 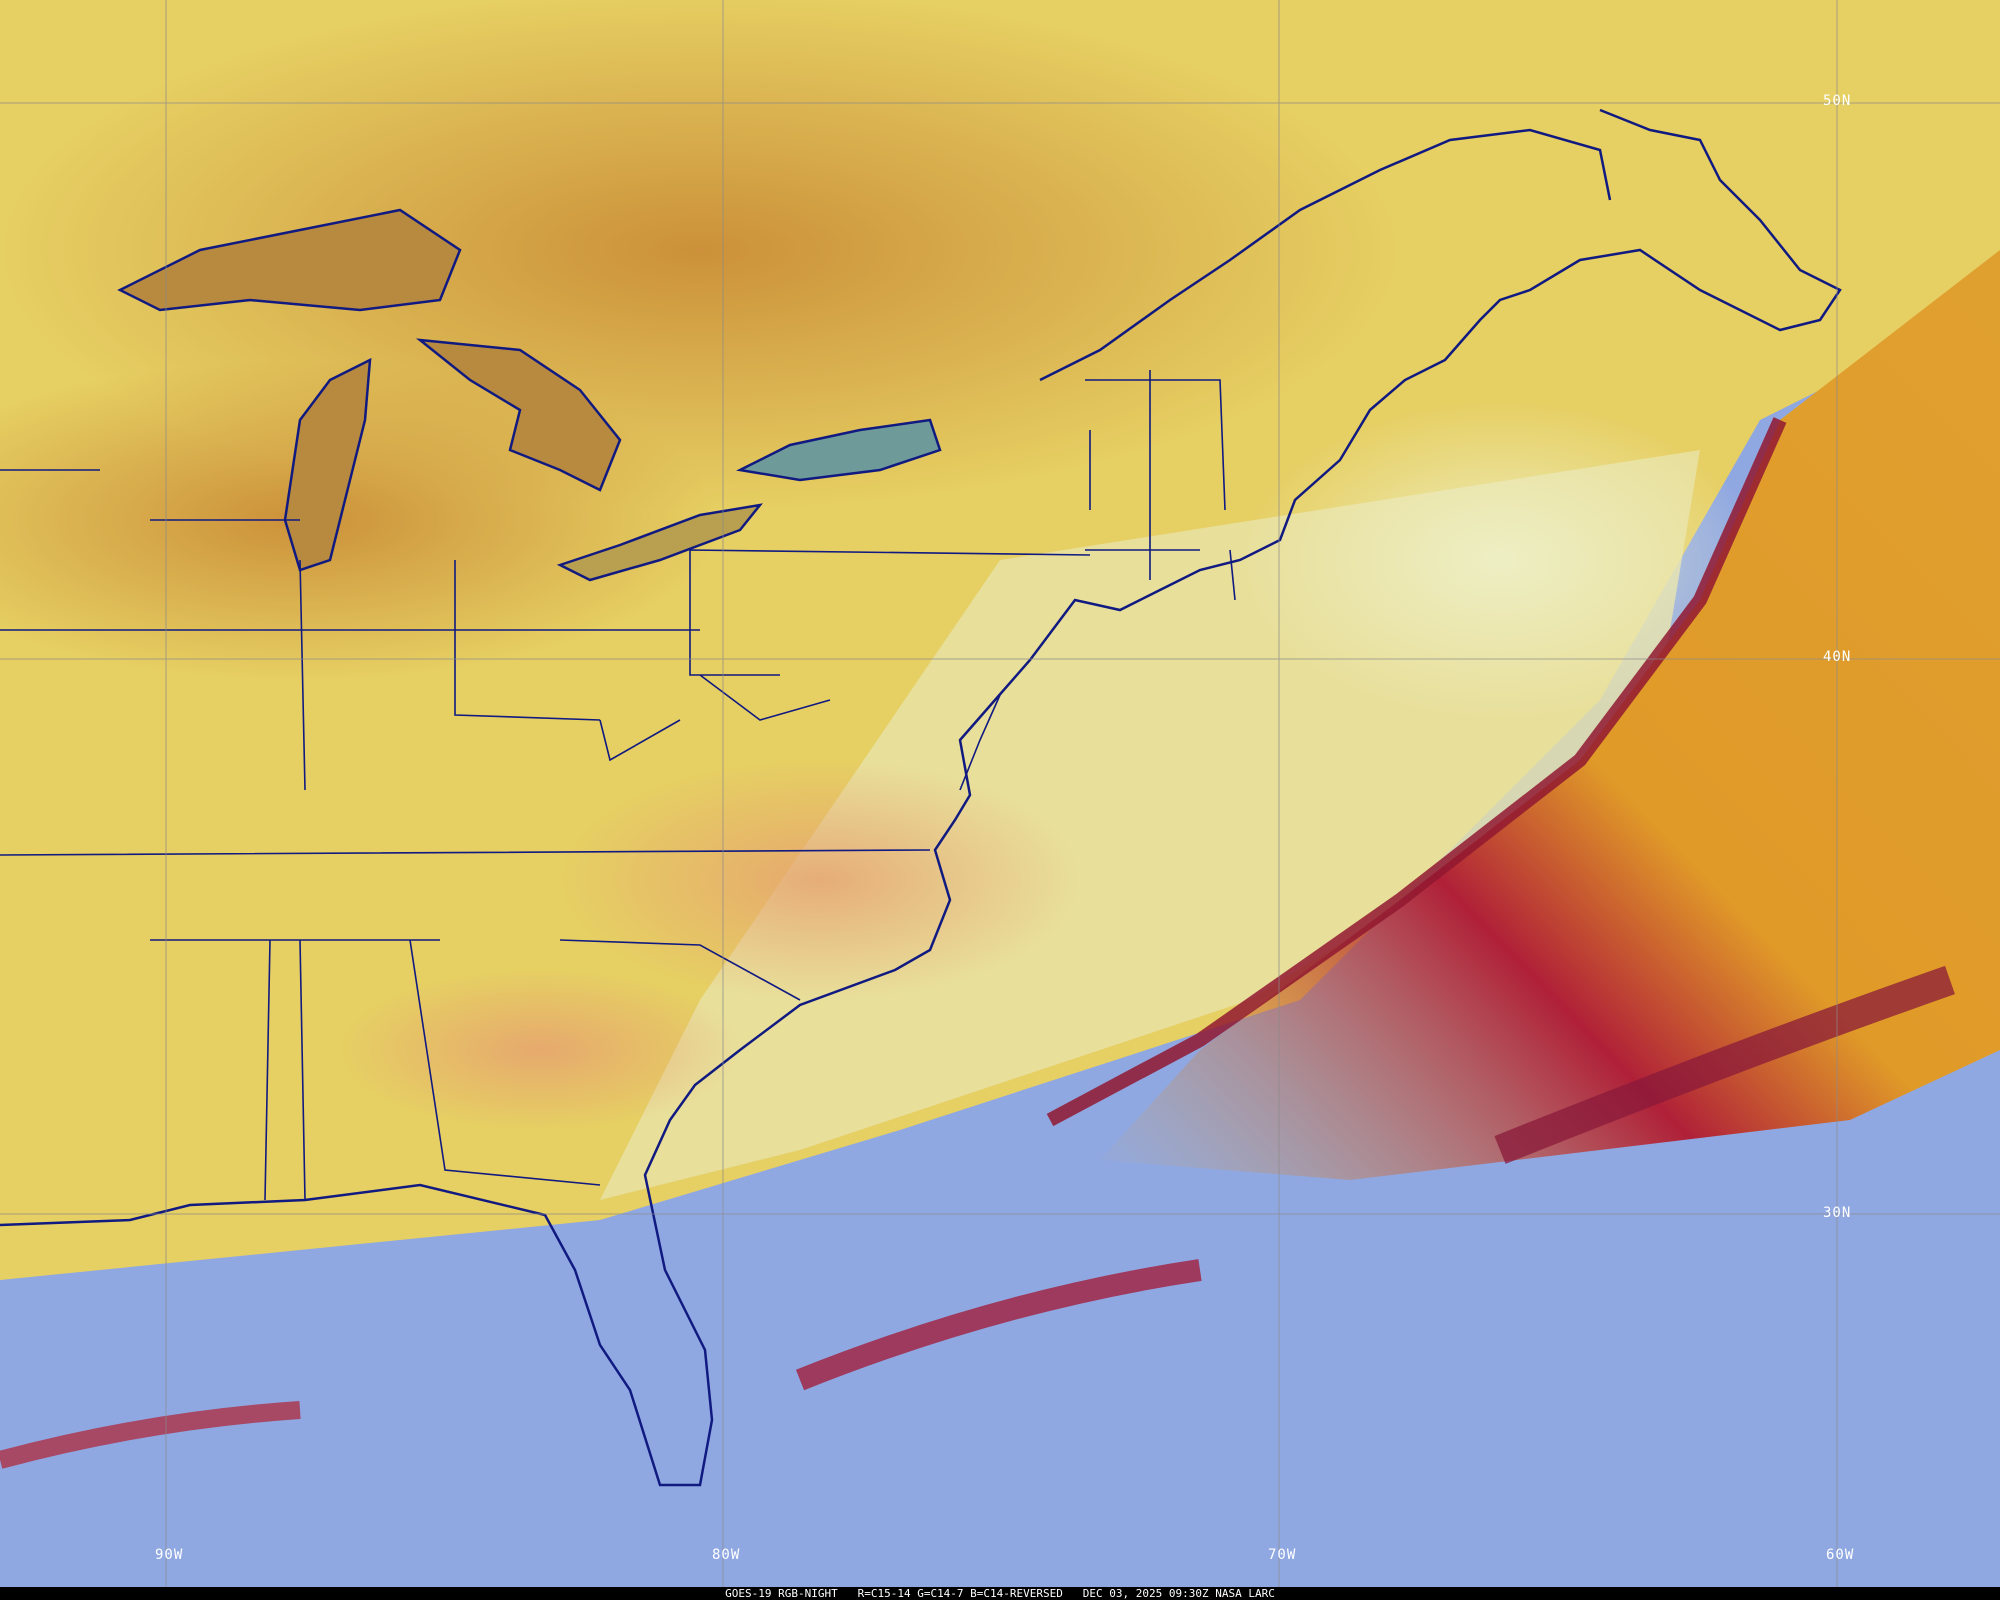 I want to click on lake-superior, so click(x=289, y=260).